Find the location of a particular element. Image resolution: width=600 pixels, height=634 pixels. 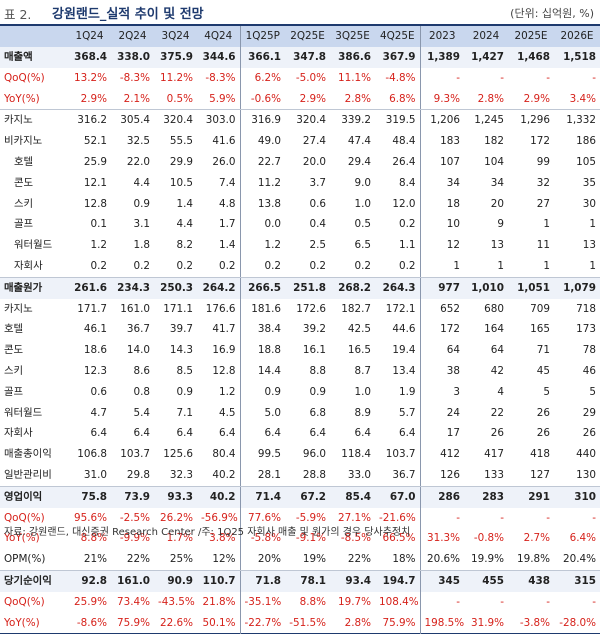

unit-label: (단위: 십억원, %) is located at coordinates (552, 13).